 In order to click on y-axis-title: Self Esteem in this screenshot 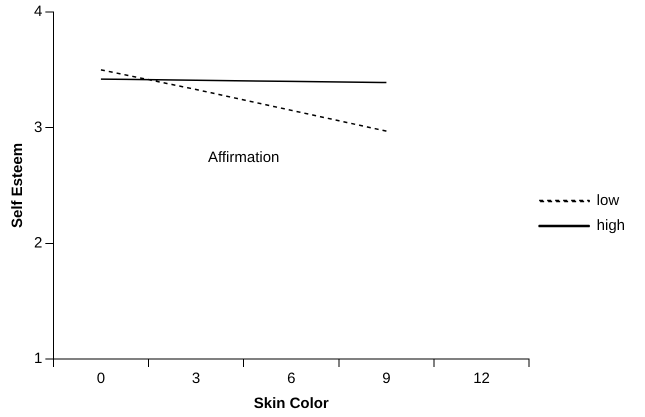, I will do `click(17, 185)`.